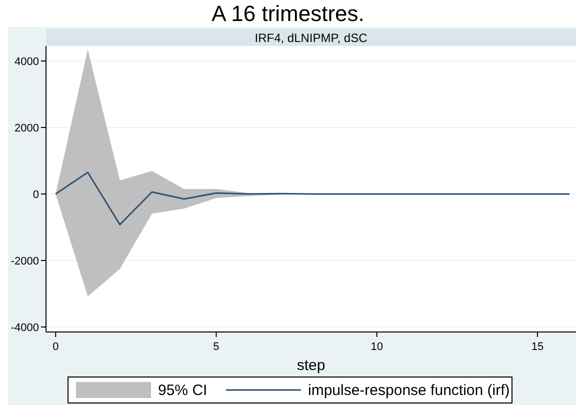 This screenshot has width=576, height=405. What do you see at coordinates (311, 365) in the screenshot?
I see `x-axis-title: step` at bounding box center [311, 365].